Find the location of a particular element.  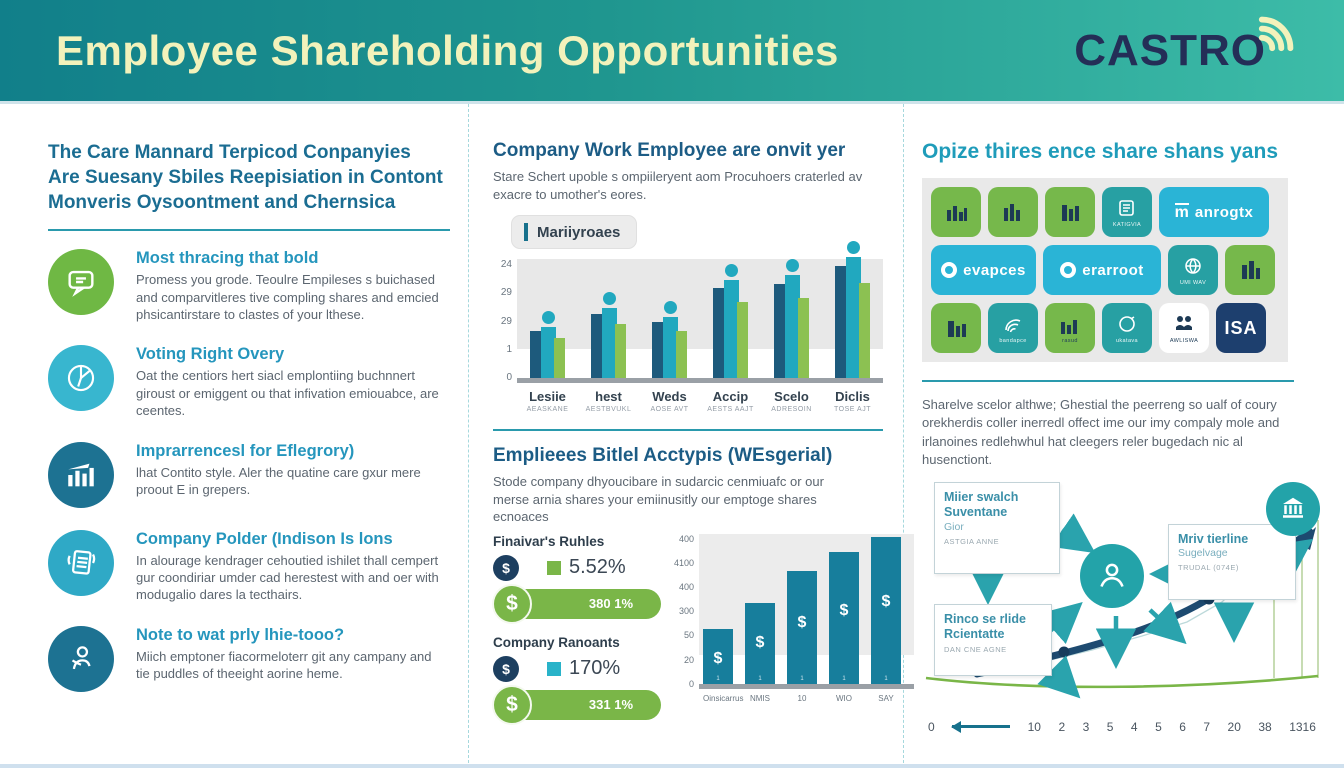

person-writing-icon is located at coordinates (81, 658).